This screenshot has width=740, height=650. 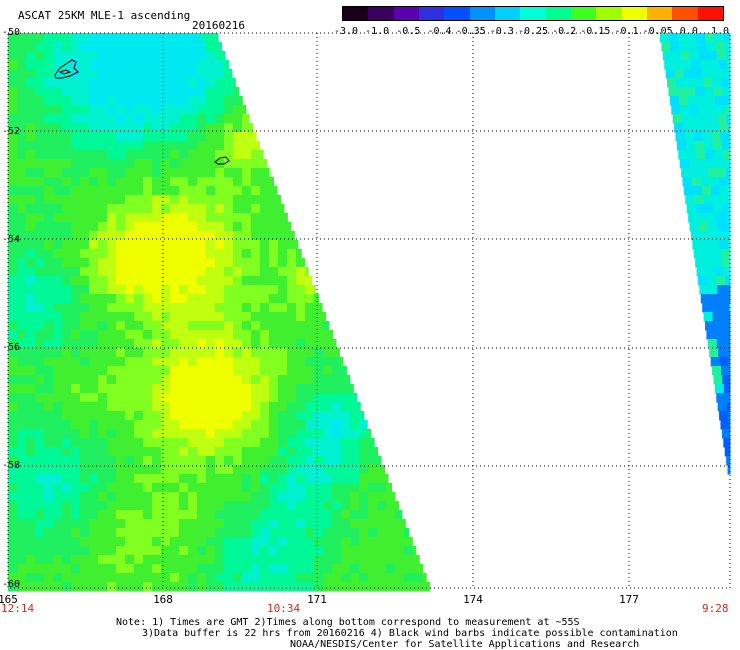 What do you see at coordinates (381, 13) in the screenshot?
I see `colorbar-segment` at bounding box center [381, 13].